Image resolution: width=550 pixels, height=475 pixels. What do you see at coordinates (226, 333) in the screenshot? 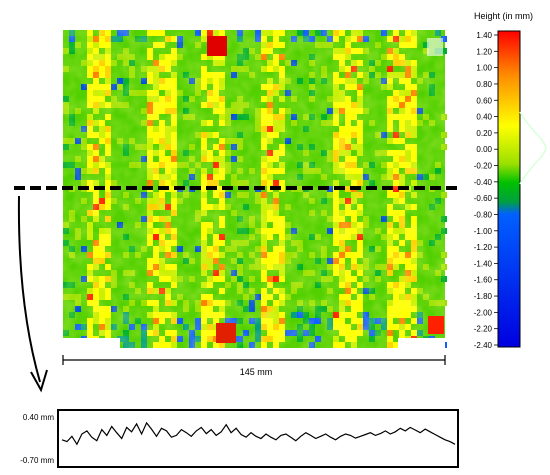
I see `marker-bottom` at bounding box center [226, 333].